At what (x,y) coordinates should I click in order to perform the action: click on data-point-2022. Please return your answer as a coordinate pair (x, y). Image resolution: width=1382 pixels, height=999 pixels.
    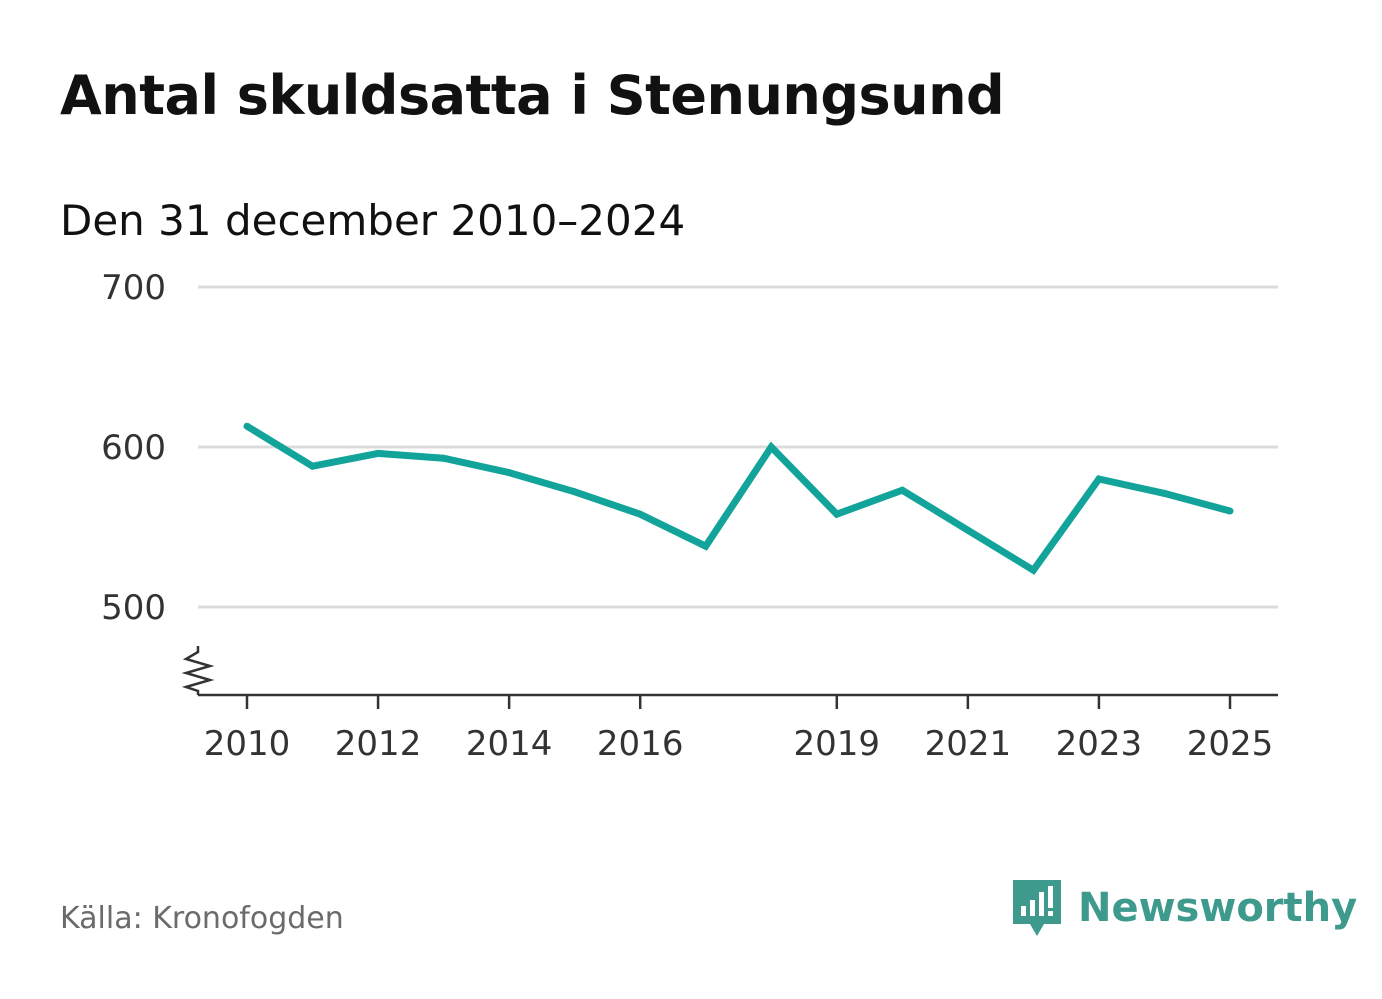
    Looking at the image, I should click on (1033, 570).